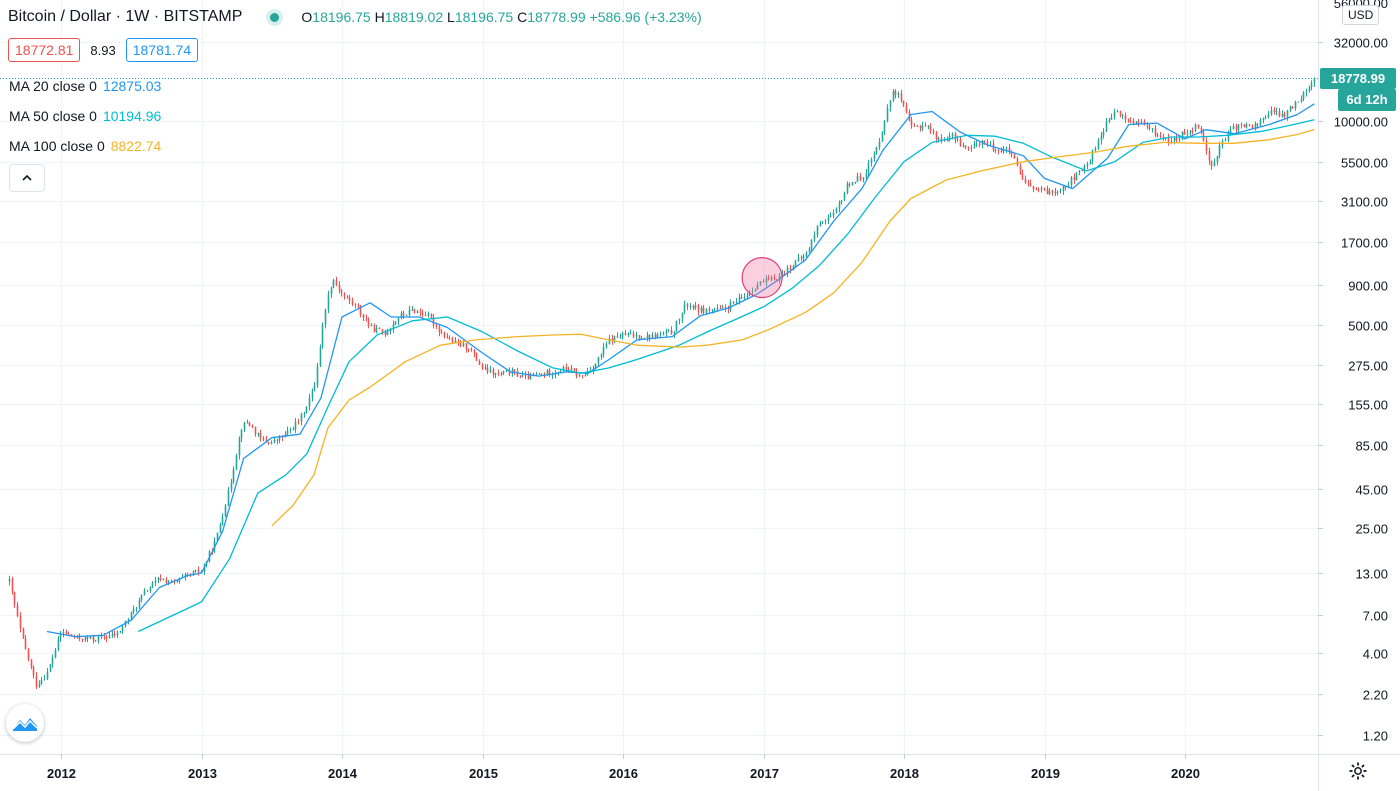 The height and width of the screenshot is (791, 1400). I want to click on settings-gear-icon, so click(1358, 774).